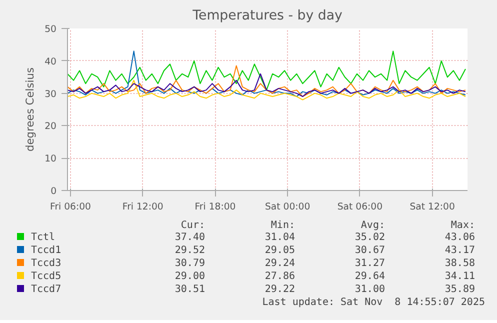  What do you see at coordinates (287, 207) in the screenshot?
I see `x-tick-label: Sat 00:00` at bounding box center [287, 207].